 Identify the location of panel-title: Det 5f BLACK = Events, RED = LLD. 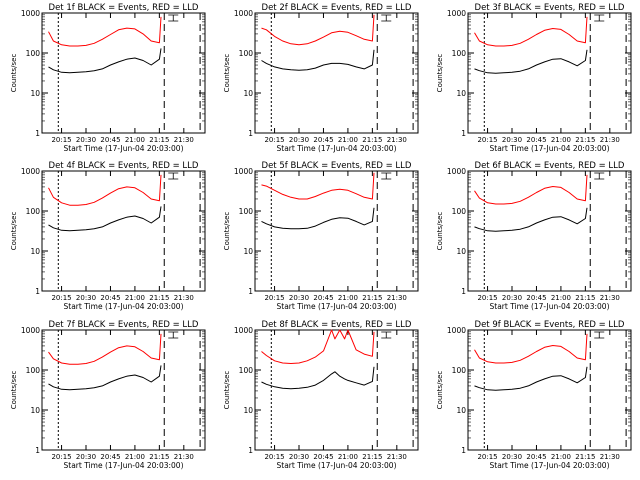
(337, 166).